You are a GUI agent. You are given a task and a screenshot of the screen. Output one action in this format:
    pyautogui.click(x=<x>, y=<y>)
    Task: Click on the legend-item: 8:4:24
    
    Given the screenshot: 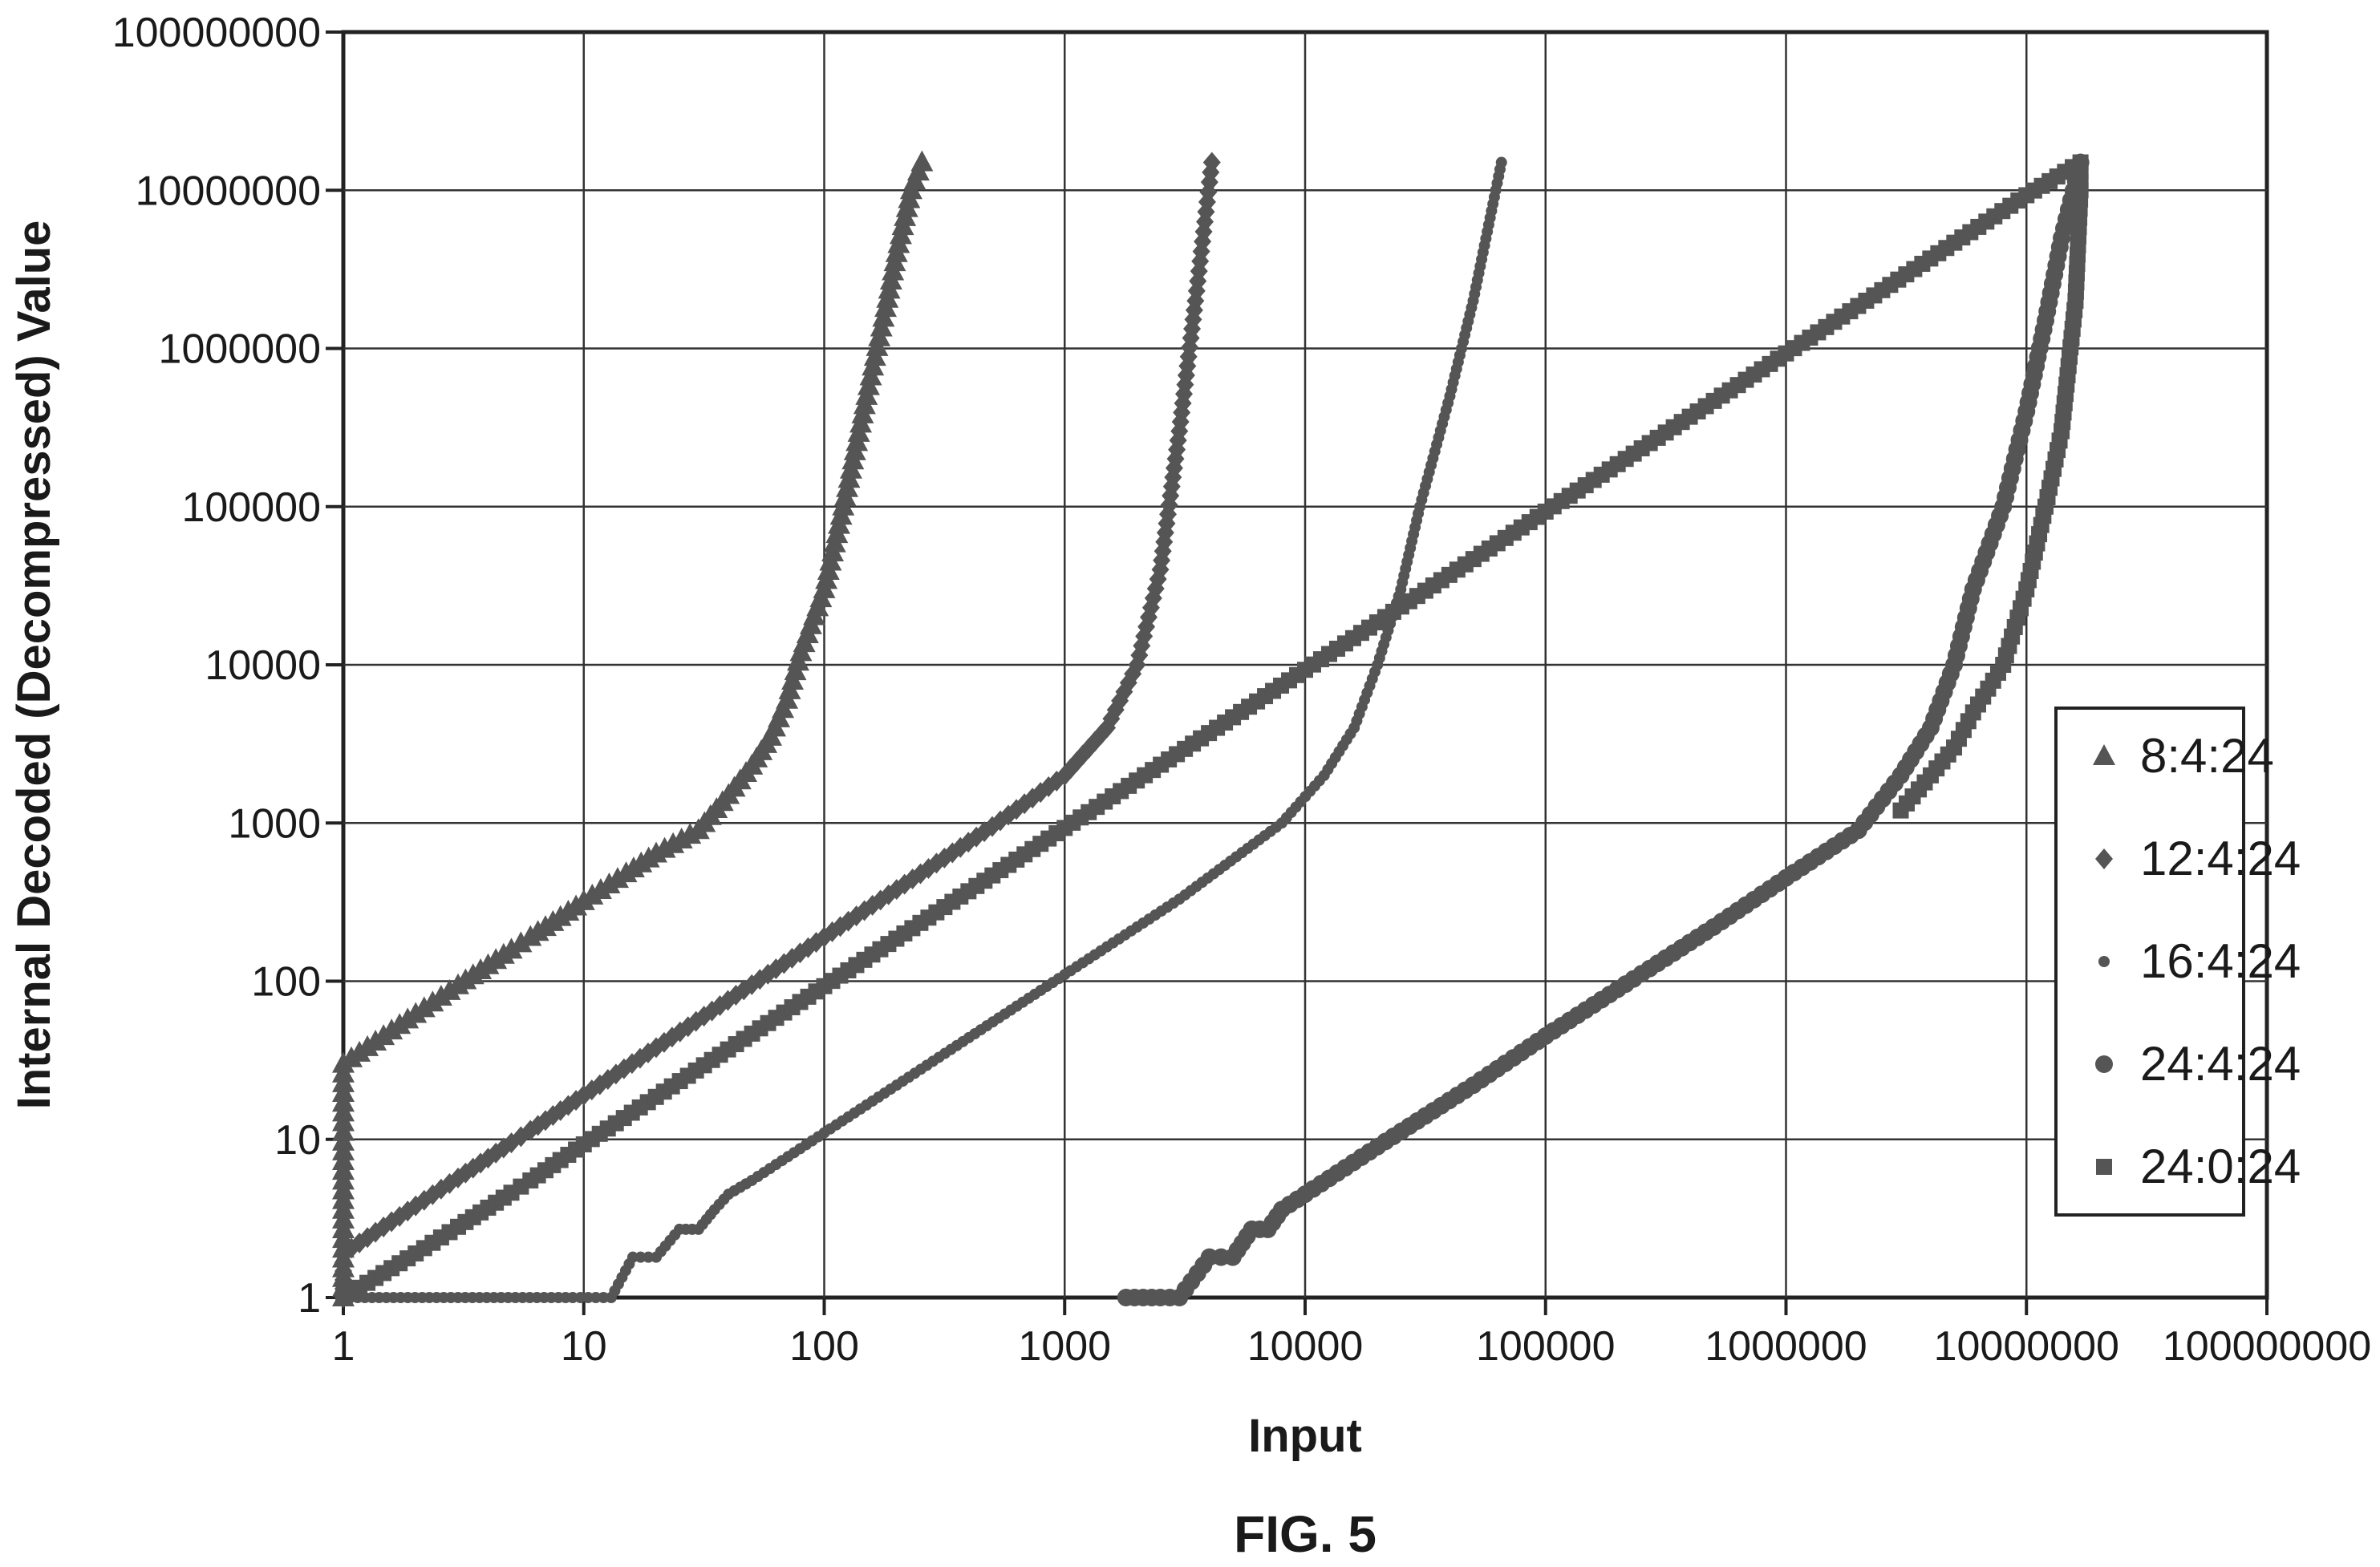 What is the action you would take?
    pyautogui.click(x=2183, y=756)
    